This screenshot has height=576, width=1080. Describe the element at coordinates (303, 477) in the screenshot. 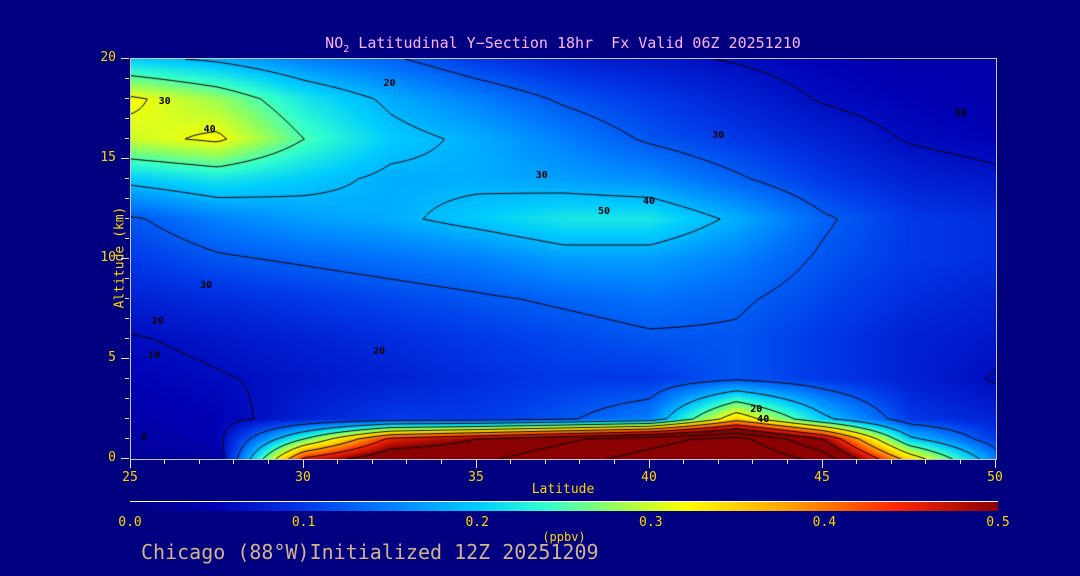

I see `x-tick-label: 30` at that location.